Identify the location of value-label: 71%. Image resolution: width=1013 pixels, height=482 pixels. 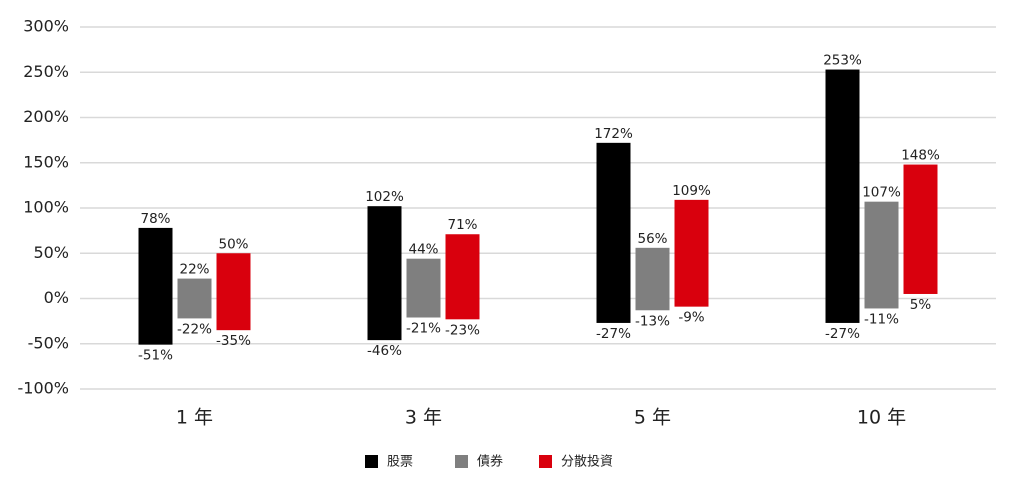
(462, 225).